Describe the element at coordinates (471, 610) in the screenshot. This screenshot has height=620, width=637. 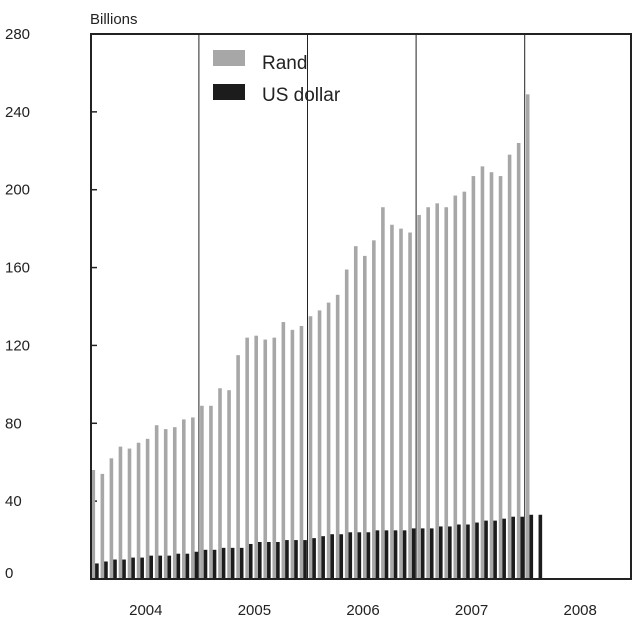
I see `x-tick-label: 2007` at that location.